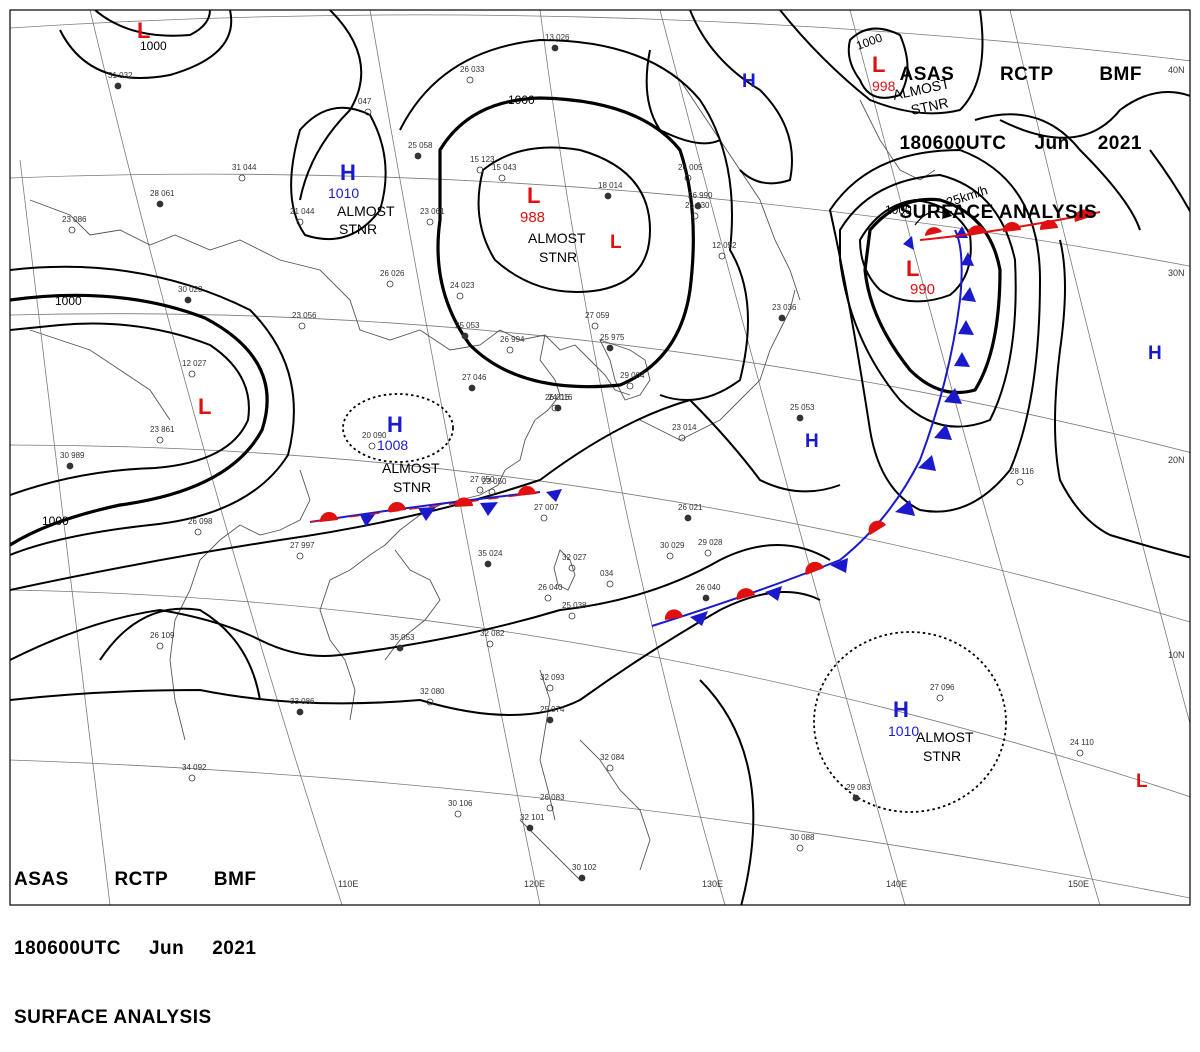 The image size is (1200, 1052). What do you see at coordinates (482, 159) in the screenshot?
I see `station-plot: 15 123` at bounding box center [482, 159].